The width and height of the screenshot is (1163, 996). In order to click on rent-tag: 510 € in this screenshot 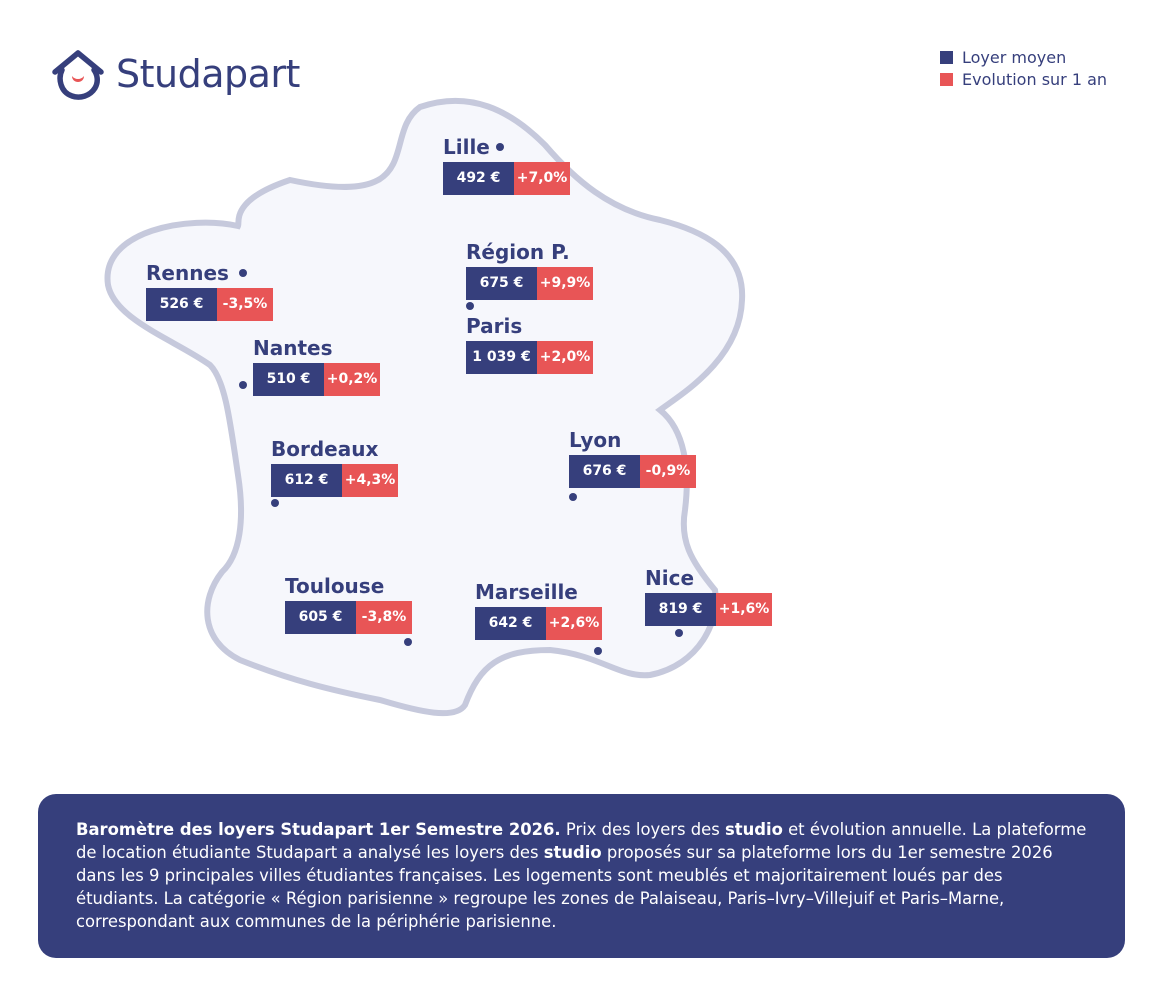, I will do `click(288, 379)`.